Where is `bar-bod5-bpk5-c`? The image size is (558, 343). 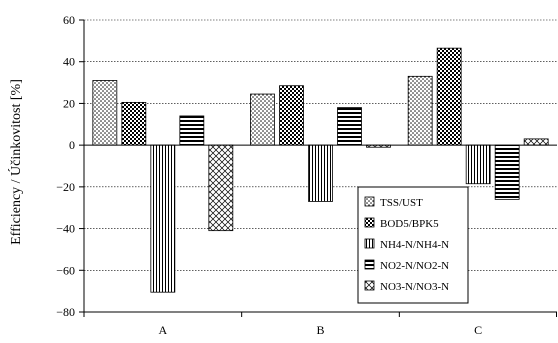 bar-bod5-bpk5-c is located at coordinates (449, 96).